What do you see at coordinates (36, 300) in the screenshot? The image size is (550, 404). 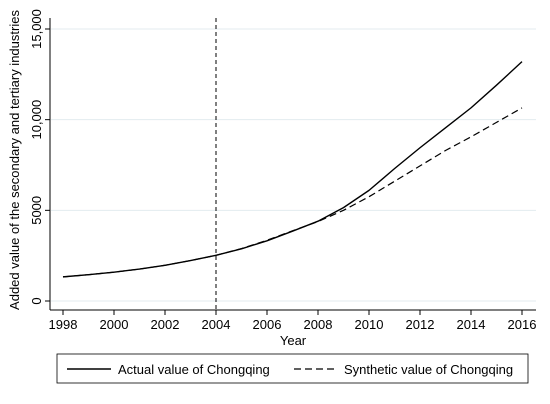 I see `y-tick-label-0: 0` at bounding box center [36, 300].